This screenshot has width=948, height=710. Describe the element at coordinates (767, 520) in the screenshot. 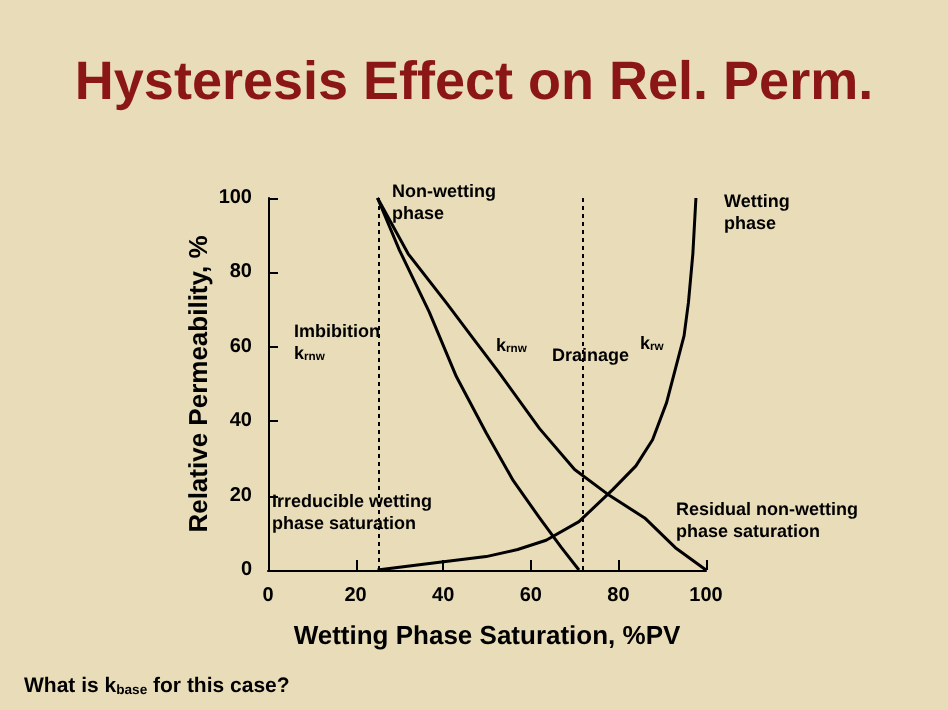

I see `annotation: Residual non-wetting phase saturation` at that location.